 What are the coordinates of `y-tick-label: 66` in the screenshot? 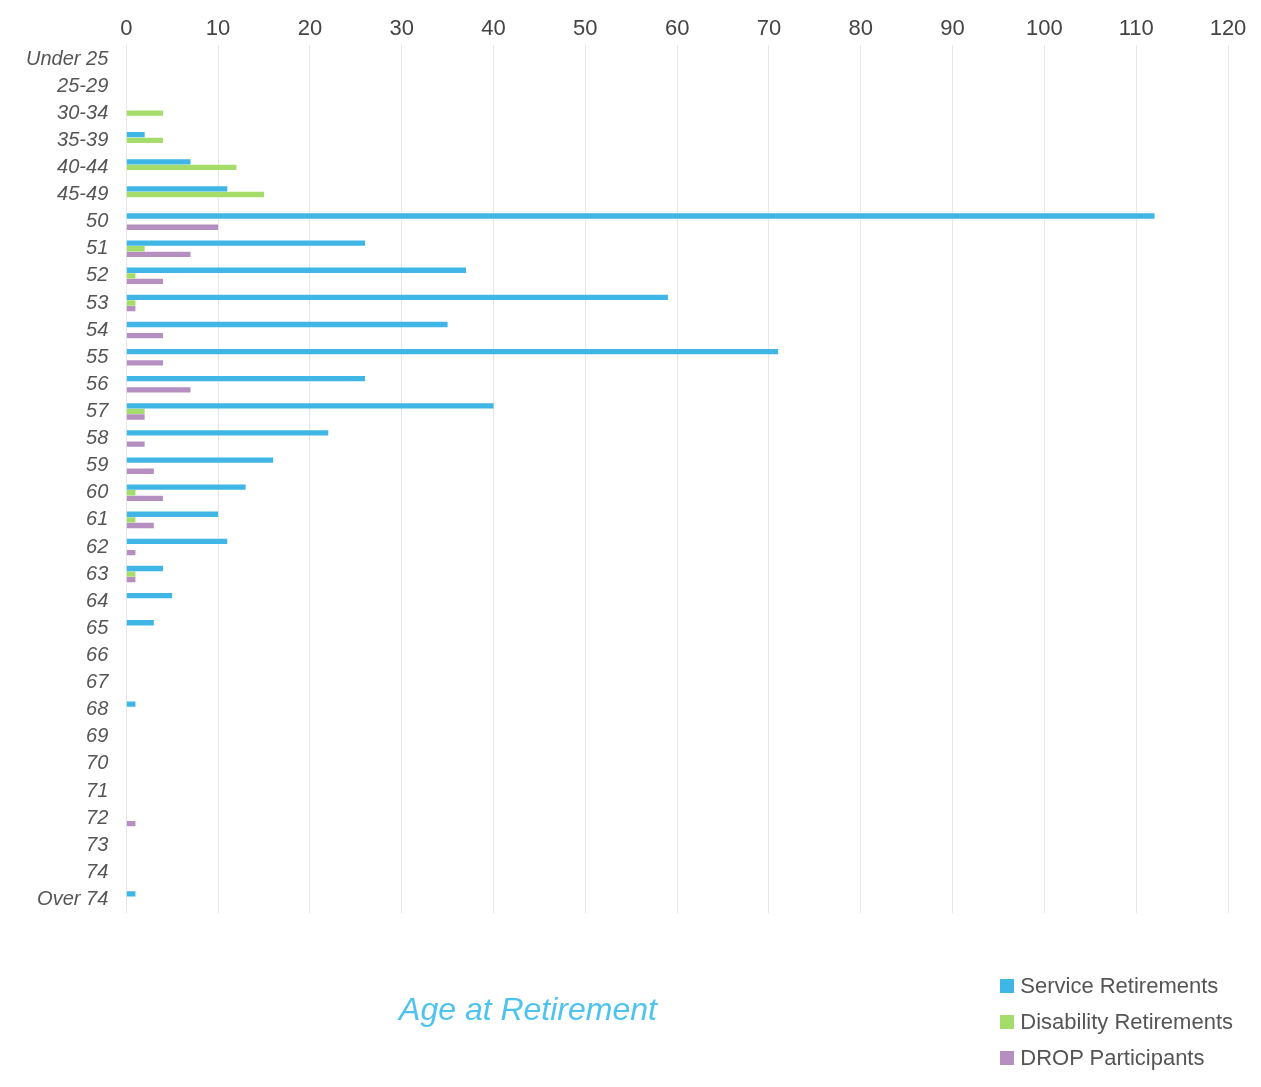 It's located at (98, 653).